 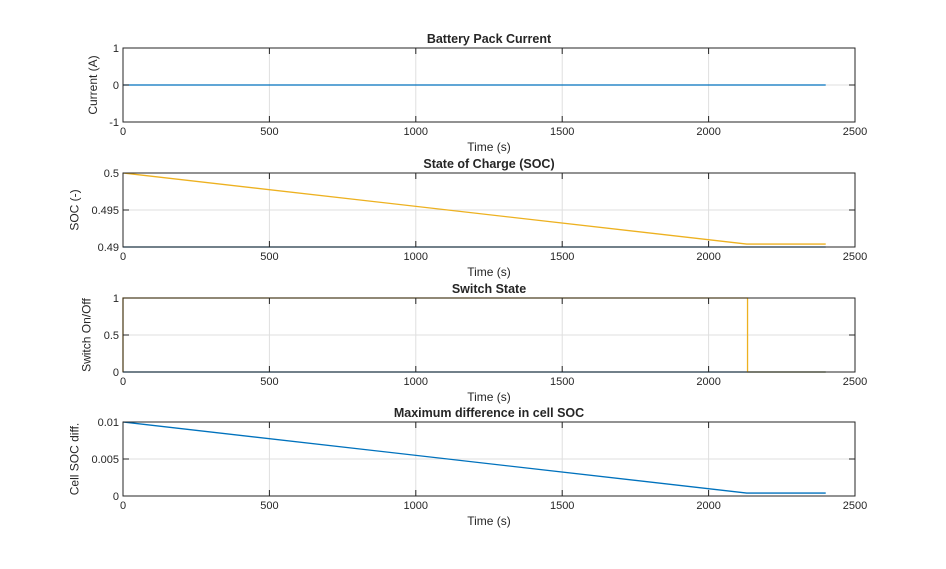 What do you see at coordinates (75, 209) in the screenshot?
I see `y-axis-label: SOC (-)` at bounding box center [75, 209].